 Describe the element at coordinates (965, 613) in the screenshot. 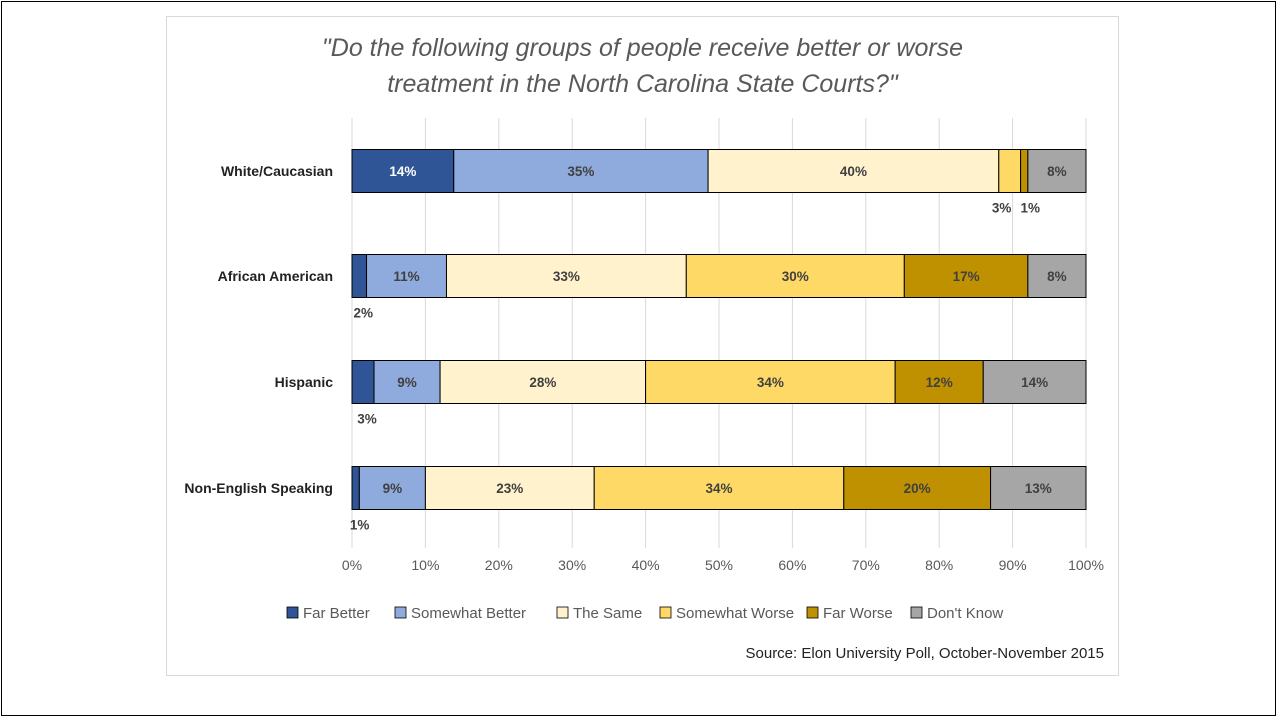

I see `legend-label: Don't Know` at that location.